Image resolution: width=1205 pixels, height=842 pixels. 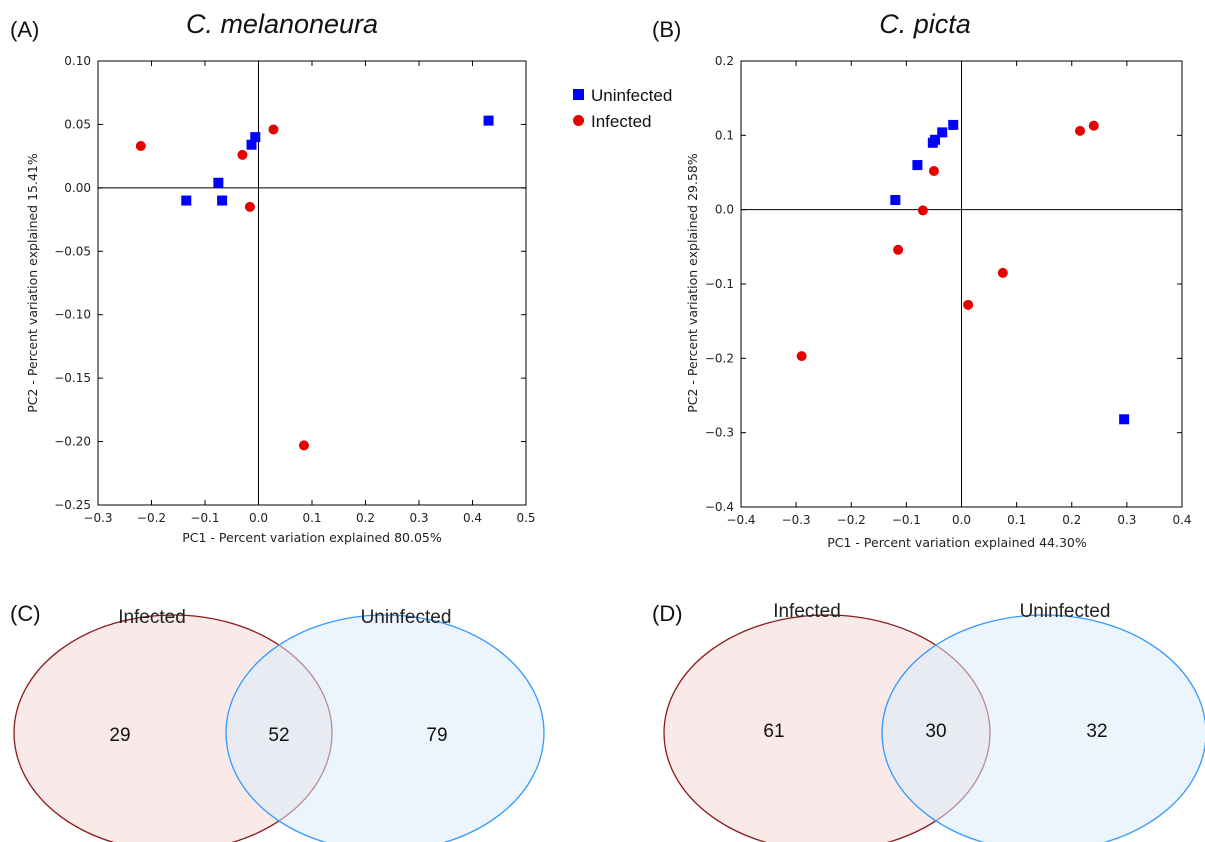 What do you see at coordinates (72, 505) in the screenshot?
I see `chartA-ytick-label: −0.25` at bounding box center [72, 505].